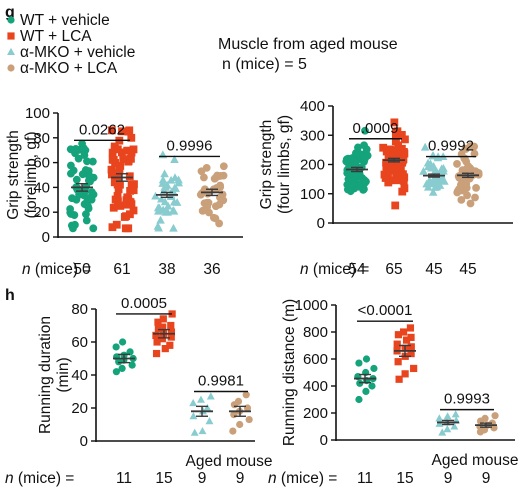  Describe the element at coordinates (190, 145) in the screenshot. I see `p-value-label: 0.9996` at that location.